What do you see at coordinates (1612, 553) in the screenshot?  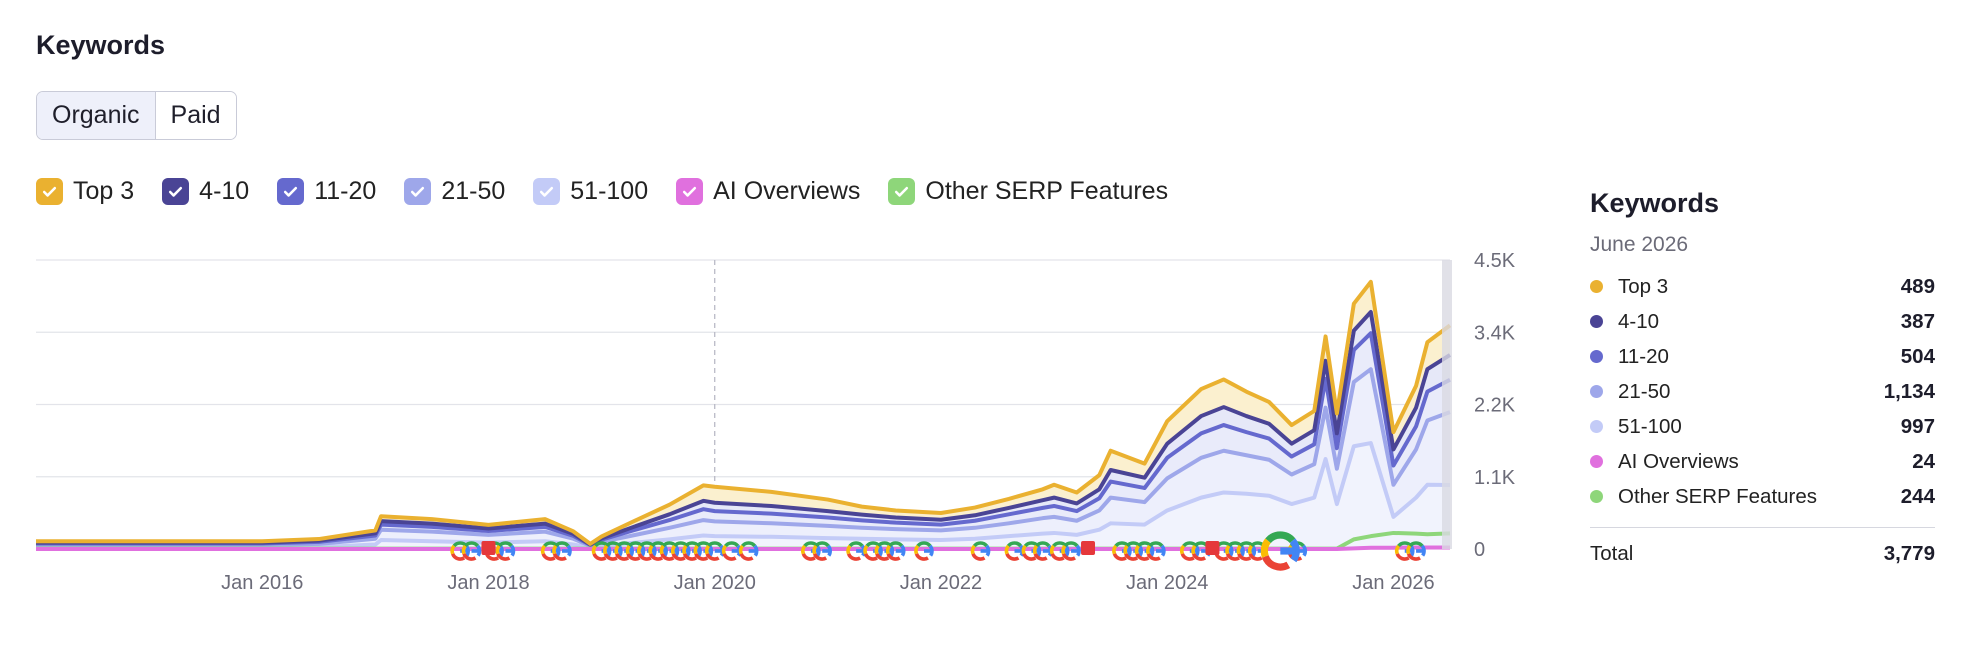 I see `total-label: Total` at bounding box center [1612, 553].